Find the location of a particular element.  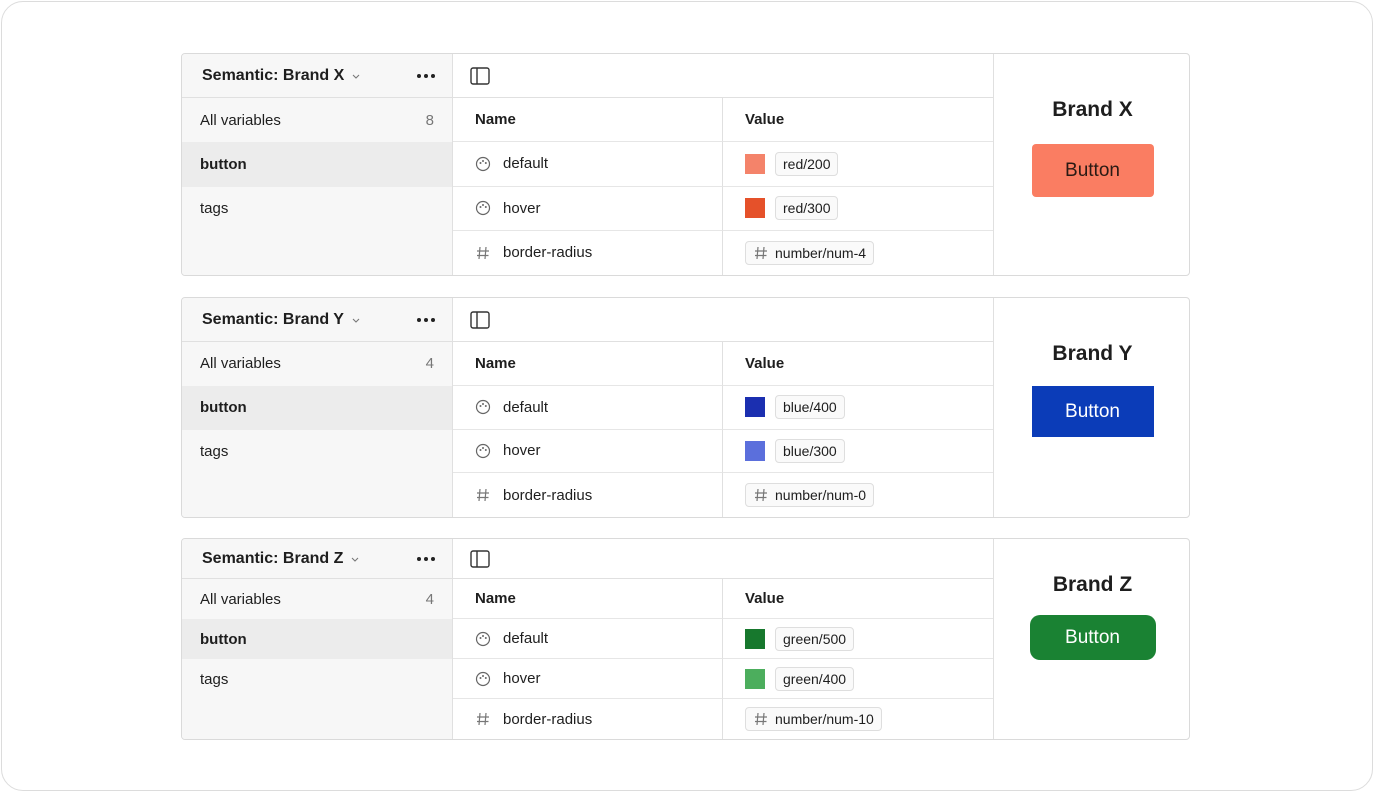

collection-title: Semantic: Brand Y is located at coordinates (273, 319).